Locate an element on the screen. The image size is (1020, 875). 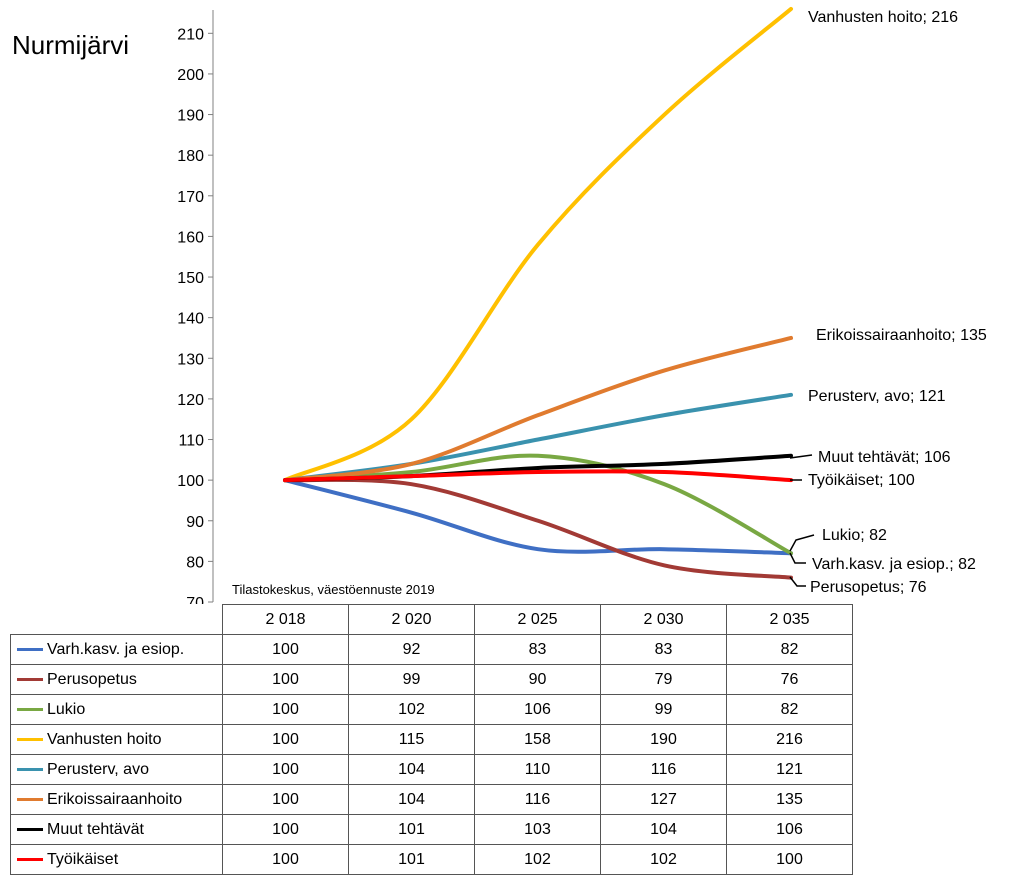
table-row: Muut tehtävät 100 101 103 104 106 is located at coordinates (431, 829).